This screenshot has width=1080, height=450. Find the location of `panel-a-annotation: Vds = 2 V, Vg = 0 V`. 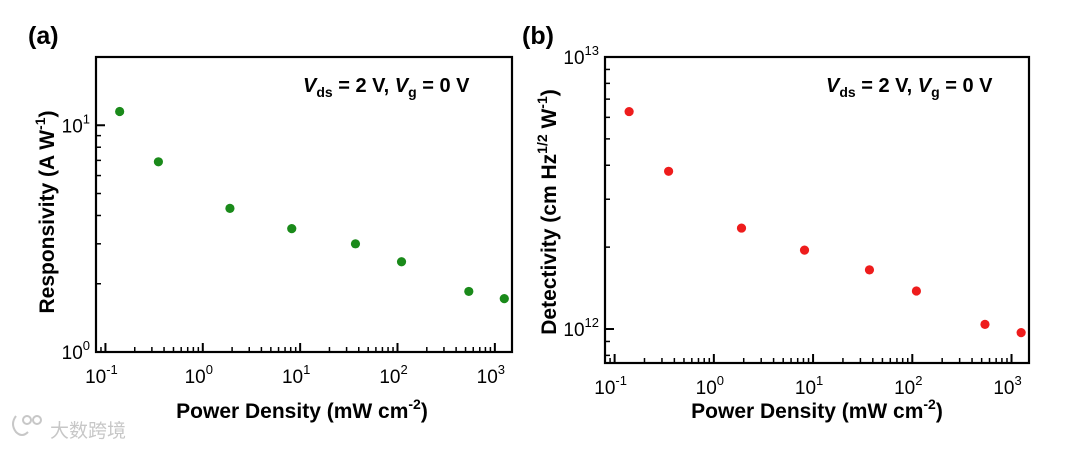

panel-a-annotation: Vds = 2 V, Vg = 0 V is located at coordinates (386, 87).